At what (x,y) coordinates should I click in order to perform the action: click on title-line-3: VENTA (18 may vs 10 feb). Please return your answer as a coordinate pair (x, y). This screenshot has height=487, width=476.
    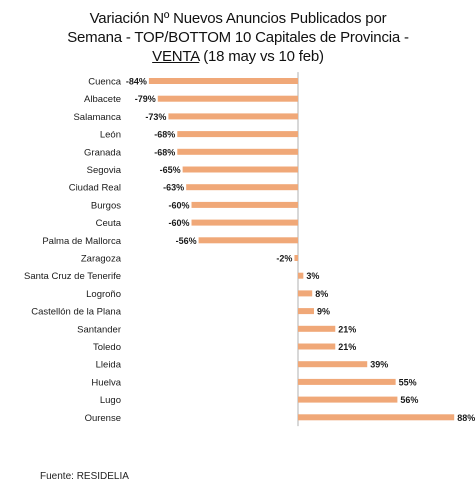
    Looking at the image, I should click on (238, 56).